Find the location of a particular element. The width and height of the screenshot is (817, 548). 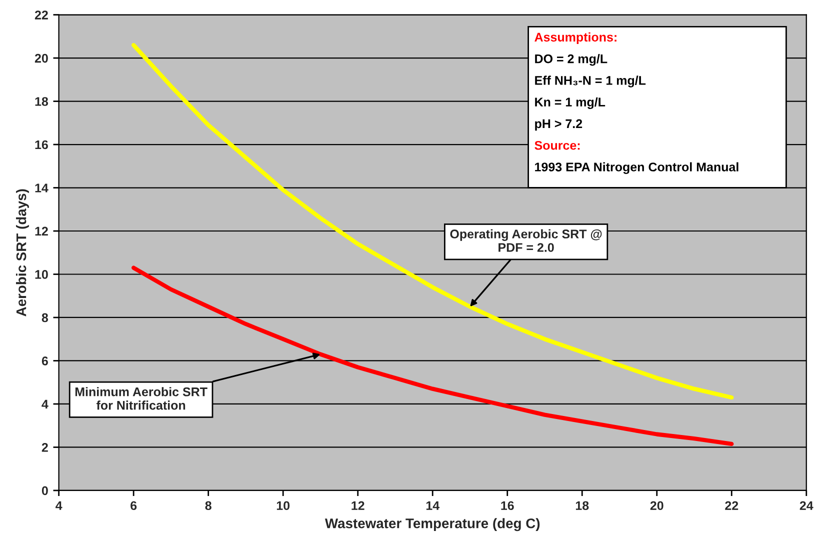

y-tick-label: 14 is located at coordinates (41, 188).